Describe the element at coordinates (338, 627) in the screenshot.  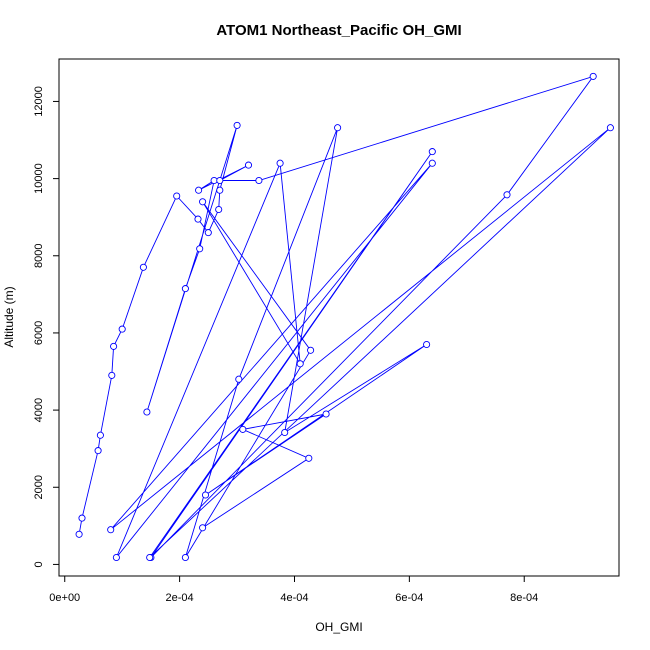
I see `x-axis-label: OH_GMI` at that location.